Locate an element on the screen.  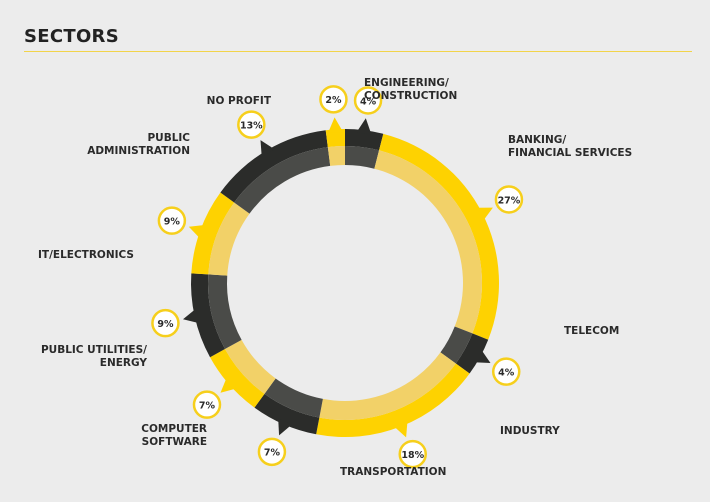
slice-outer-no-profit is located at coordinates (335, 138).